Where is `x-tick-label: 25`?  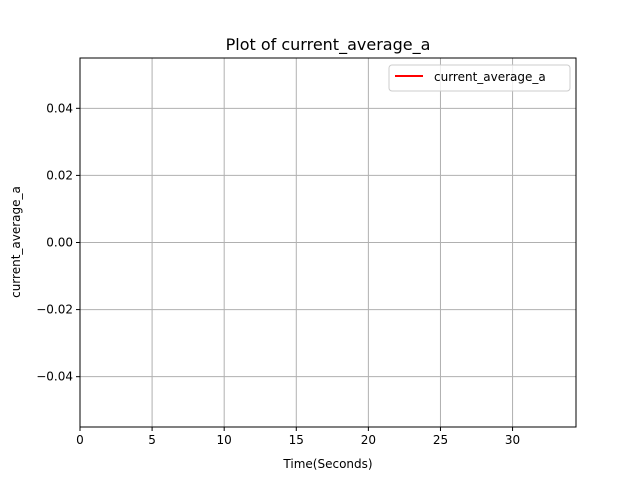 x-tick-label: 25 is located at coordinates (440, 440).